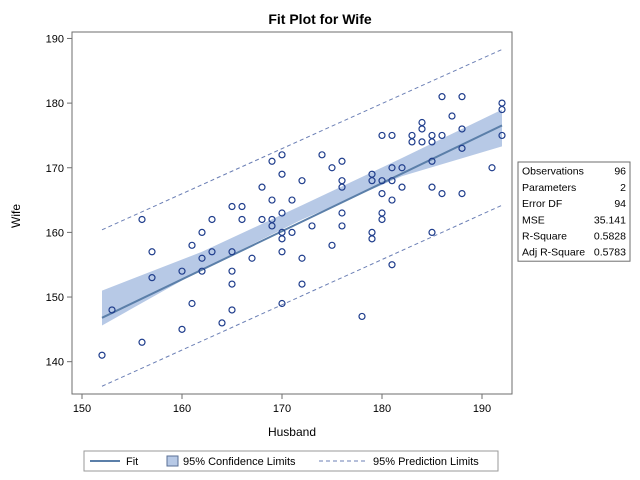 This screenshot has width=640, height=480. What do you see at coordinates (623, 188) in the screenshot?
I see `stat-value: 2` at bounding box center [623, 188].